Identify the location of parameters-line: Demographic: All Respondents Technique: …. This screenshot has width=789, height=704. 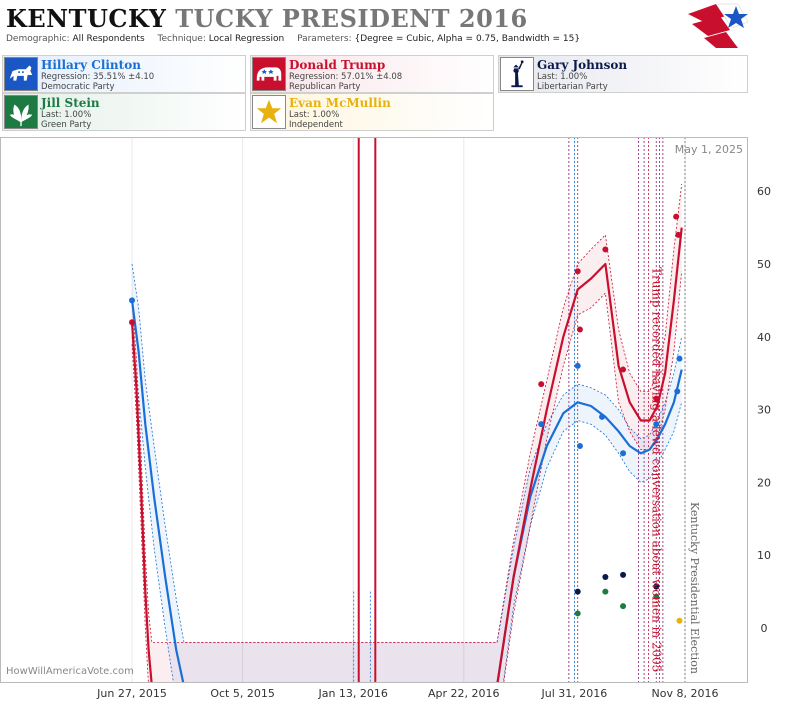
(298, 39).